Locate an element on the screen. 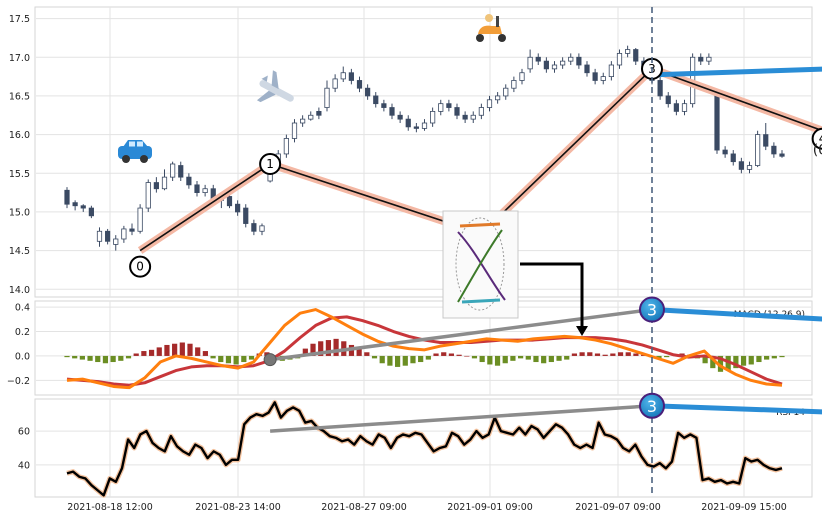  wave-label-0: 0 is located at coordinates (140, 266).